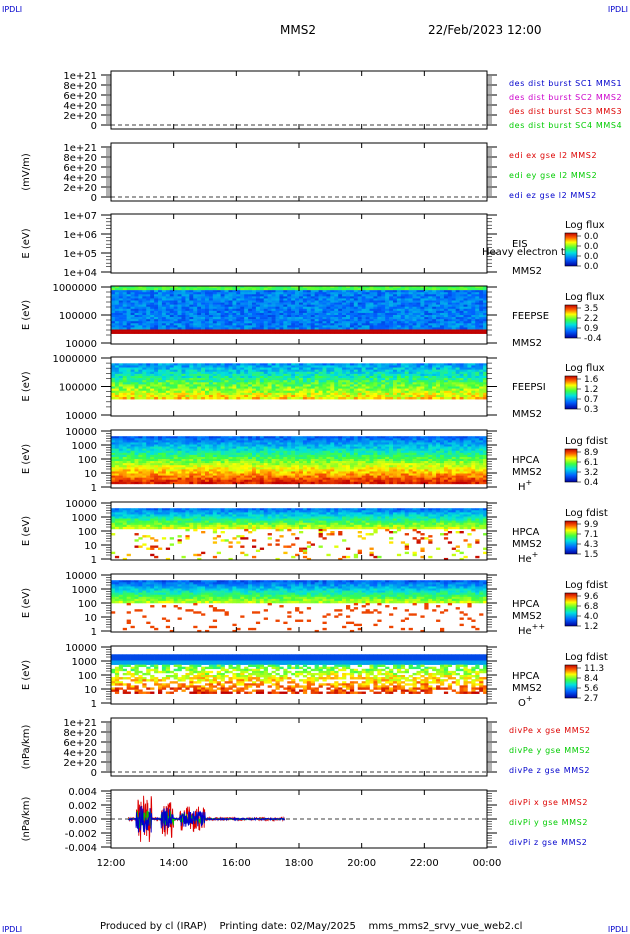 Image resolution: width=630 pixels, height=934 pixels. Describe the element at coordinates (549, 770) in the screenshot. I see `legend-divpe-2: divPe z gse MMS2` at that location.